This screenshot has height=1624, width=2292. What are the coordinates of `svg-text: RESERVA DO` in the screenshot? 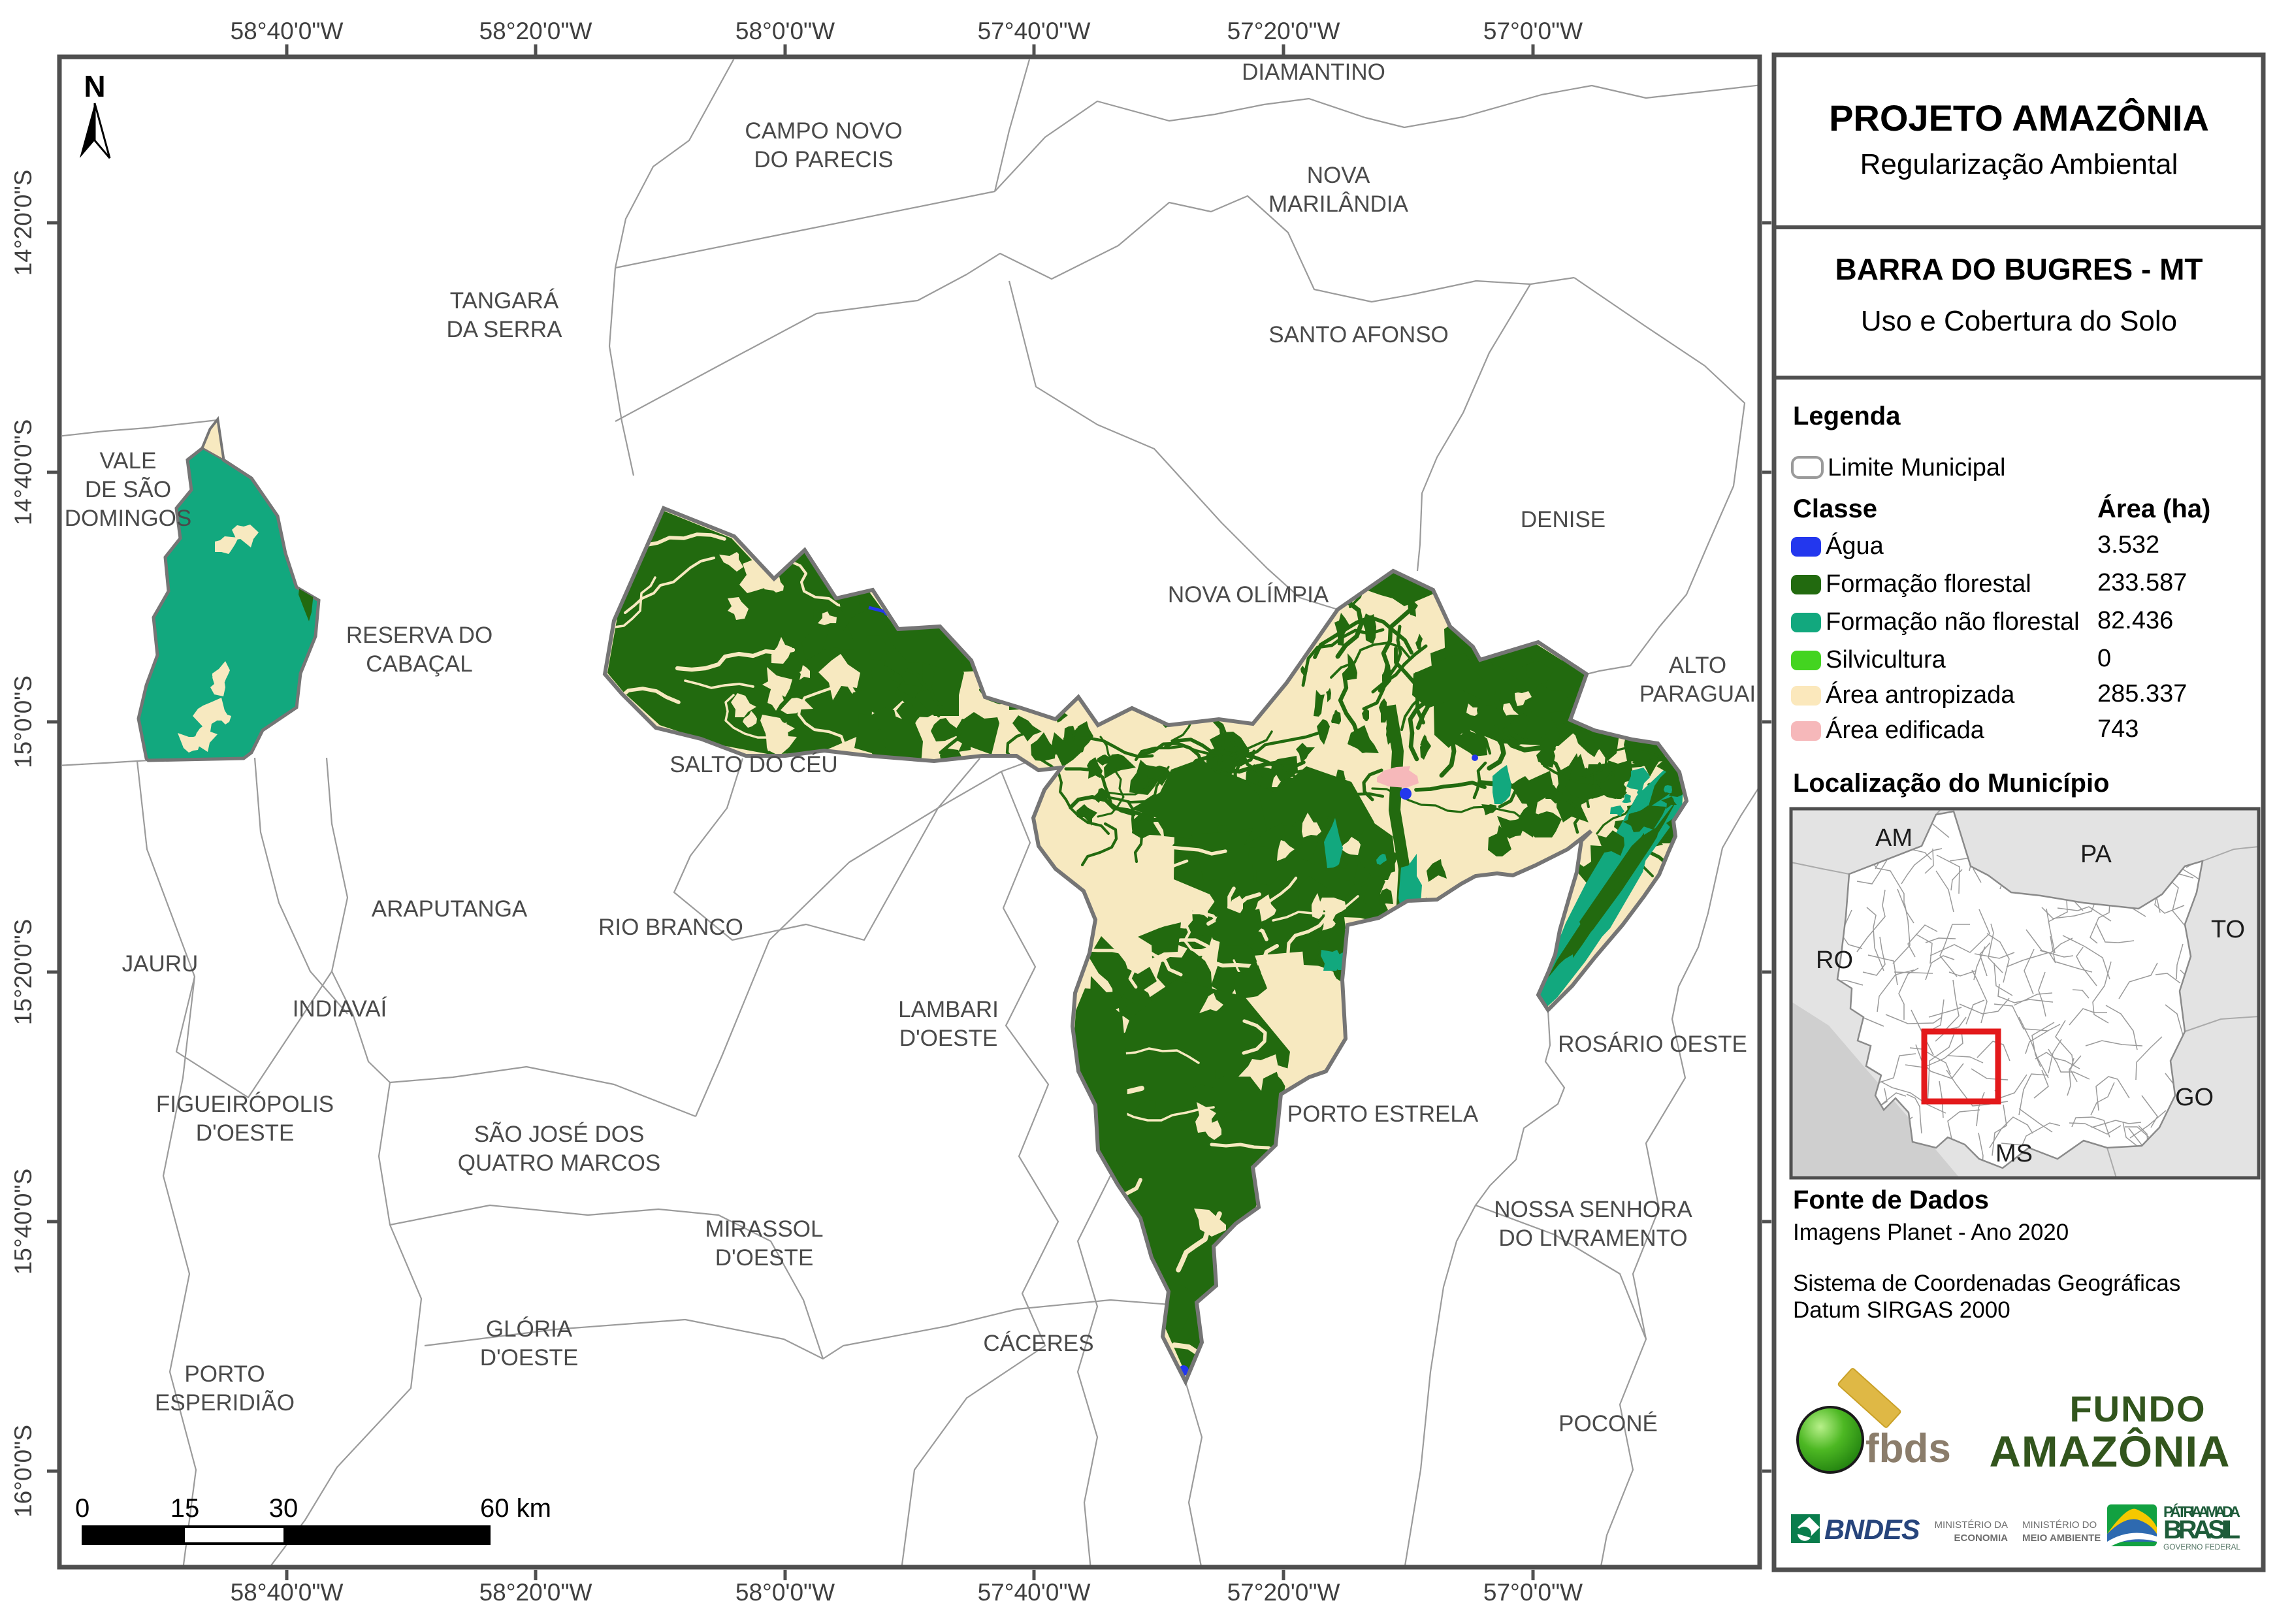 It's located at (419, 635).